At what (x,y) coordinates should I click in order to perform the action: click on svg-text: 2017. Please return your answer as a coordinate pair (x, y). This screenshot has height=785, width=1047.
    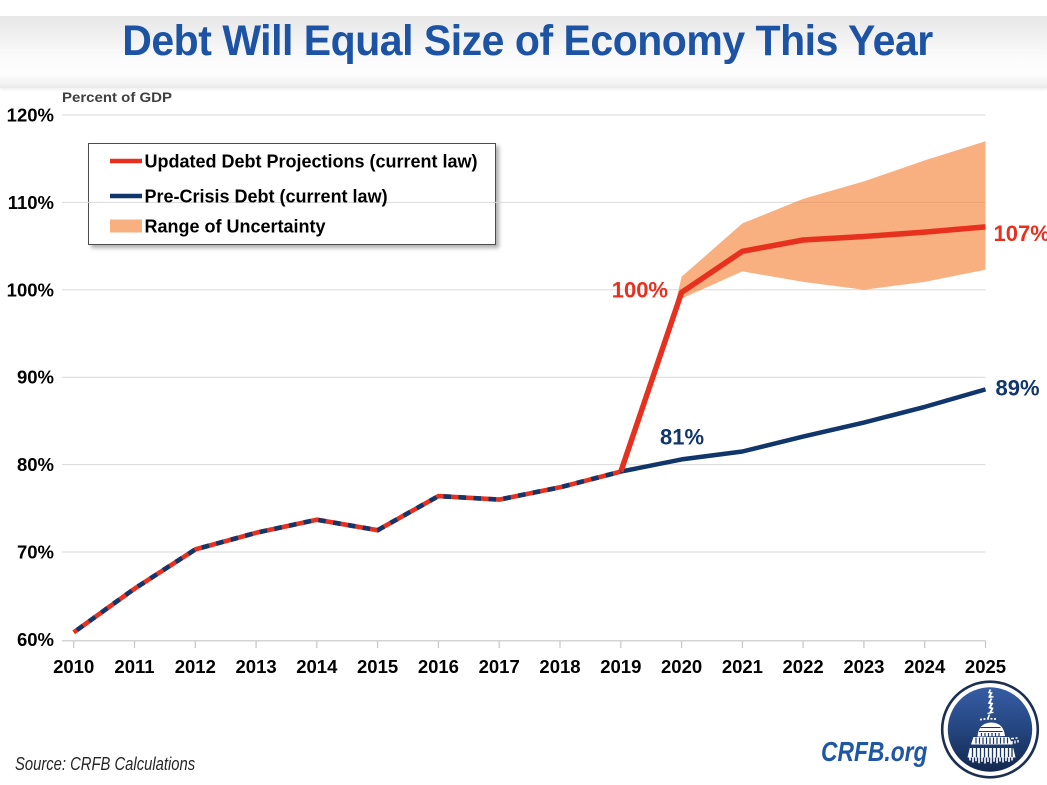
    Looking at the image, I should click on (499, 666).